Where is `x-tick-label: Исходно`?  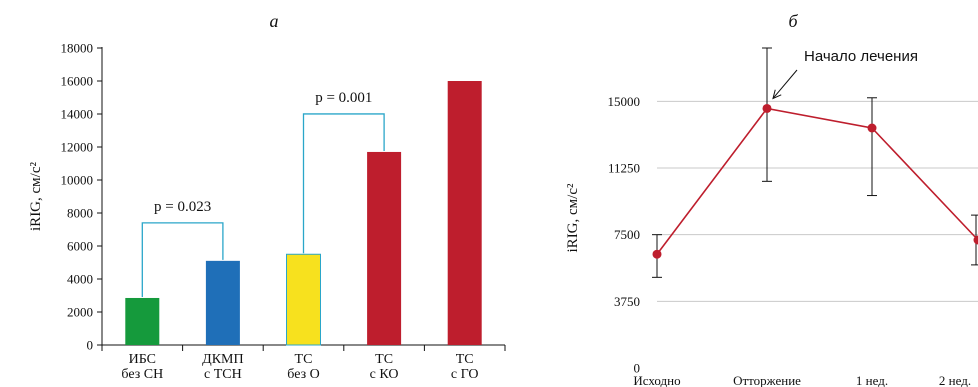 x-tick-label: Исходно is located at coordinates (656, 380).